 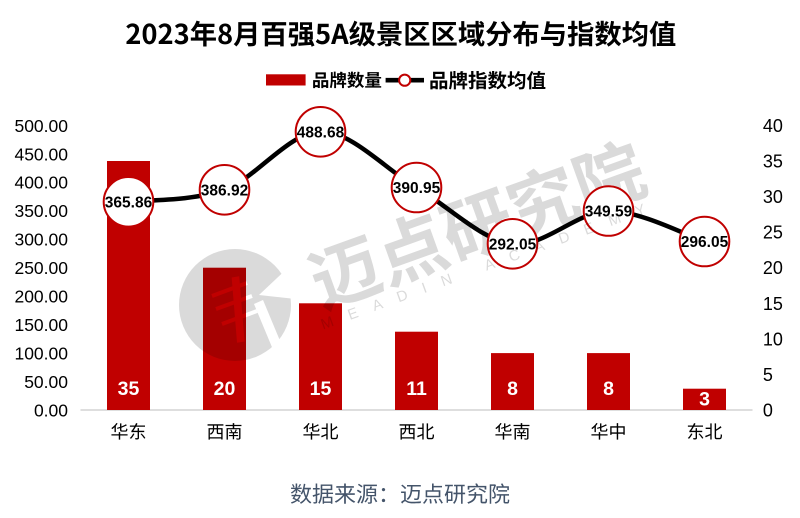 I want to click on svg-text: 25, so click(x=773, y=233).